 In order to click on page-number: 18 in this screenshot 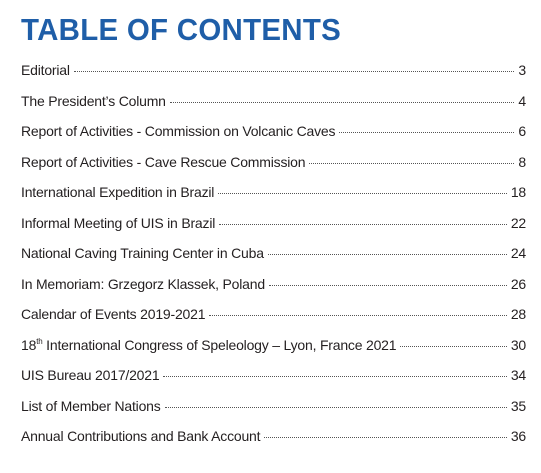, I will do `click(518, 192)`.